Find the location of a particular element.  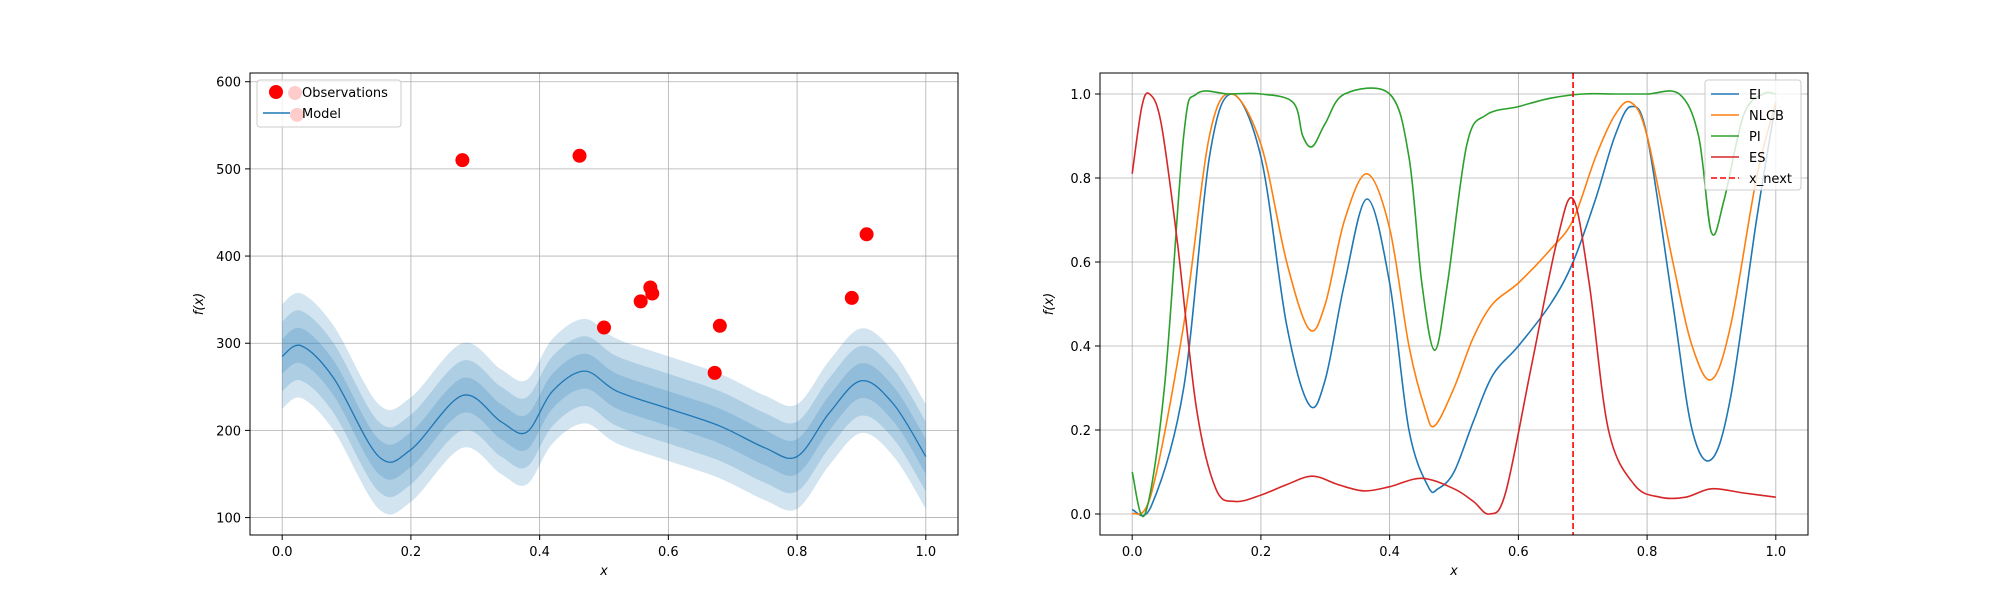

legend-label-0: EI is located at coordinates (1755, 95).